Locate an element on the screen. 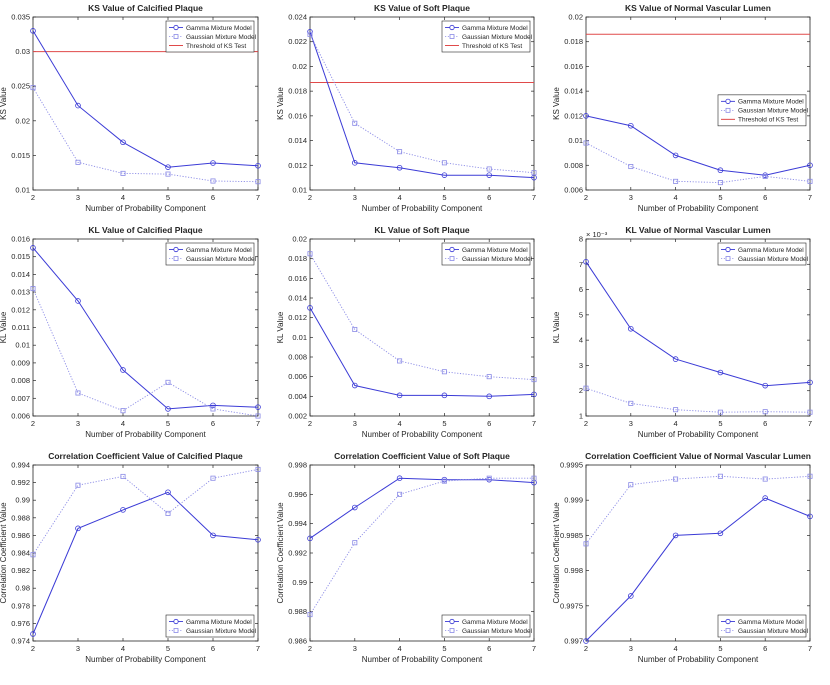 Image resolution: width=830 pixels, height=685 pixels. legend-box is located at coordinates (486, 254).